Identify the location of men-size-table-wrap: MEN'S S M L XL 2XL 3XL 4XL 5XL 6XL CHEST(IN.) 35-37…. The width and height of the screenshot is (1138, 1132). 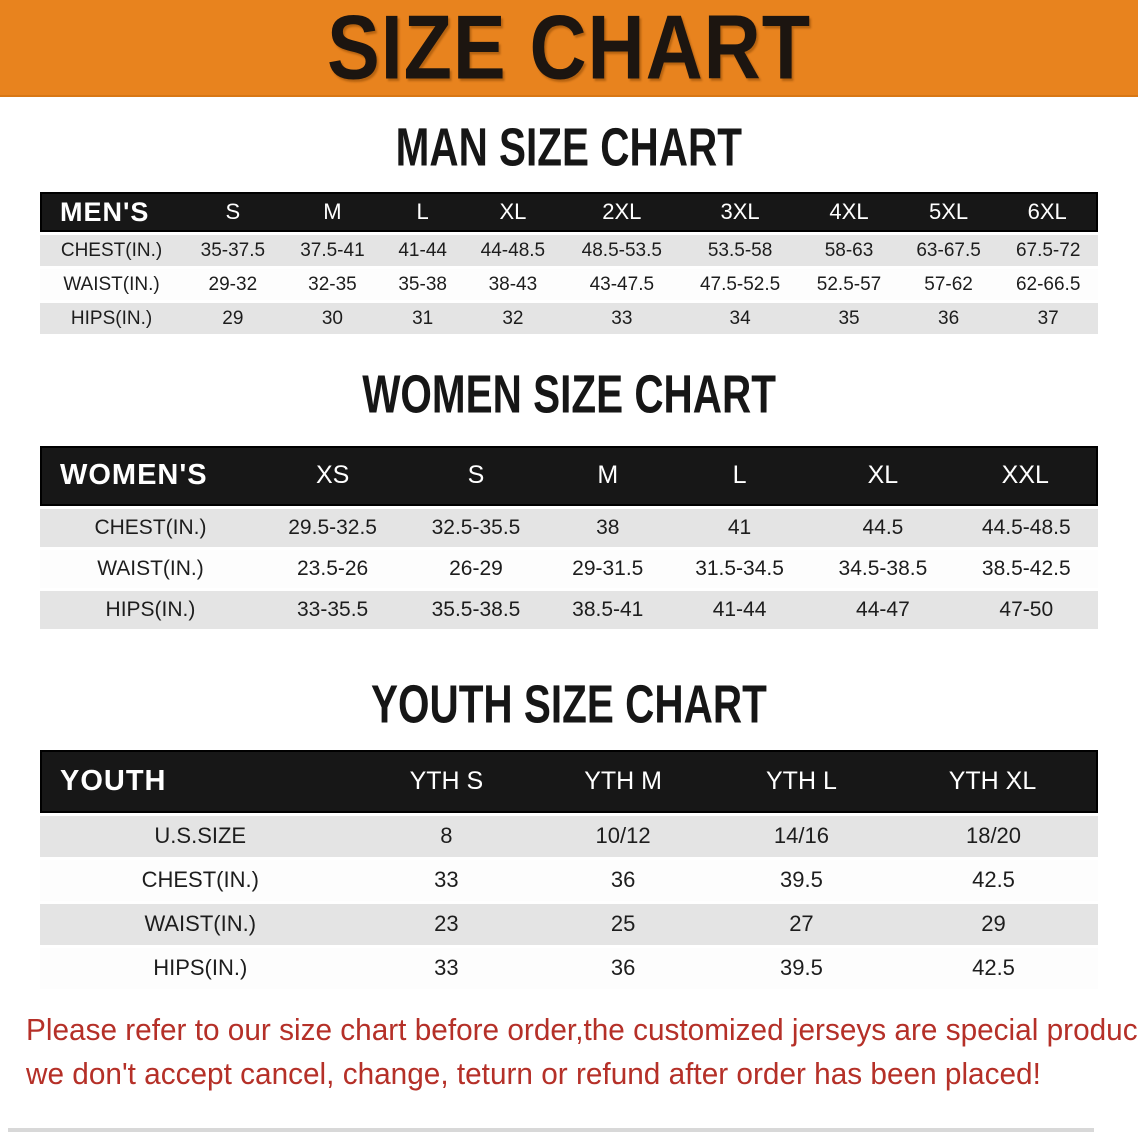
(569, 263).